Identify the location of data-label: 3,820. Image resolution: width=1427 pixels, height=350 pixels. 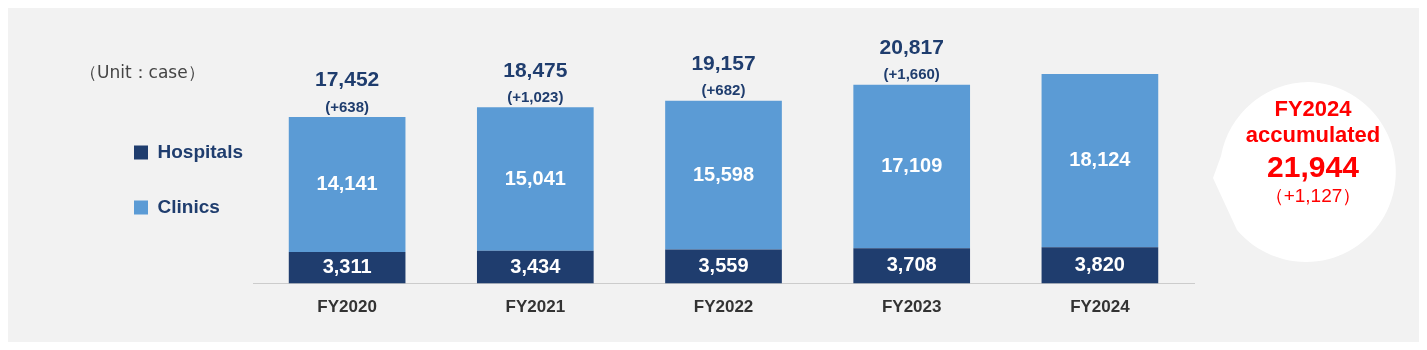
(1099, 263).